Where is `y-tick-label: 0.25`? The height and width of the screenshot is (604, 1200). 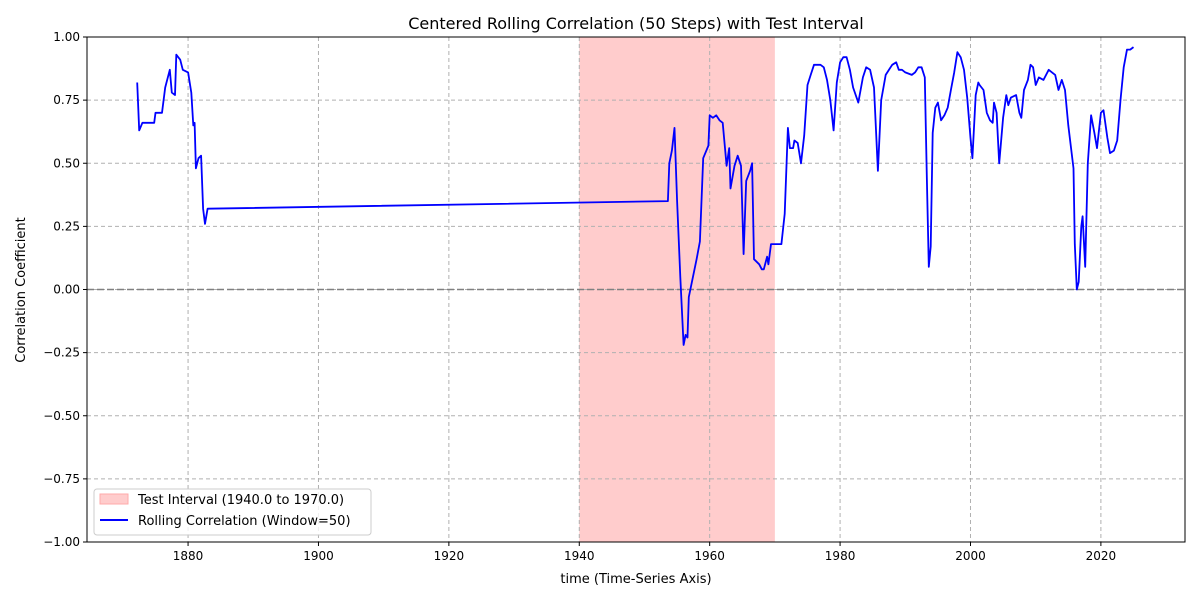
y-tick-label: 0.25 is located at coordinates (66, 226).